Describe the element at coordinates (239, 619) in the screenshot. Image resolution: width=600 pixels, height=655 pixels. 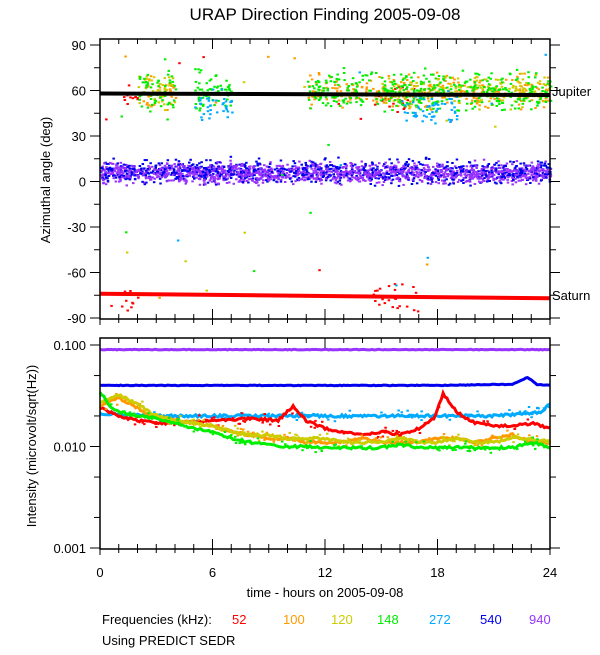
I see `legend-entry-52: 52` at that location.